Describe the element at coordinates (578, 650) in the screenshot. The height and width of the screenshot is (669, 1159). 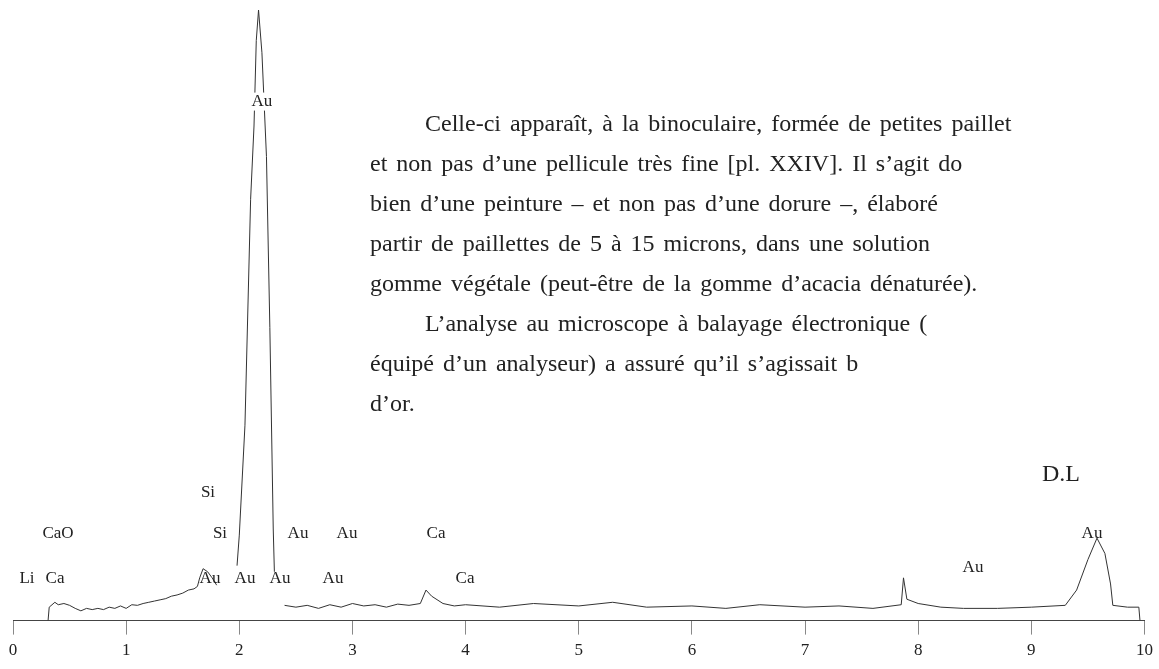
I see `x-tick-label: 5` at that location.